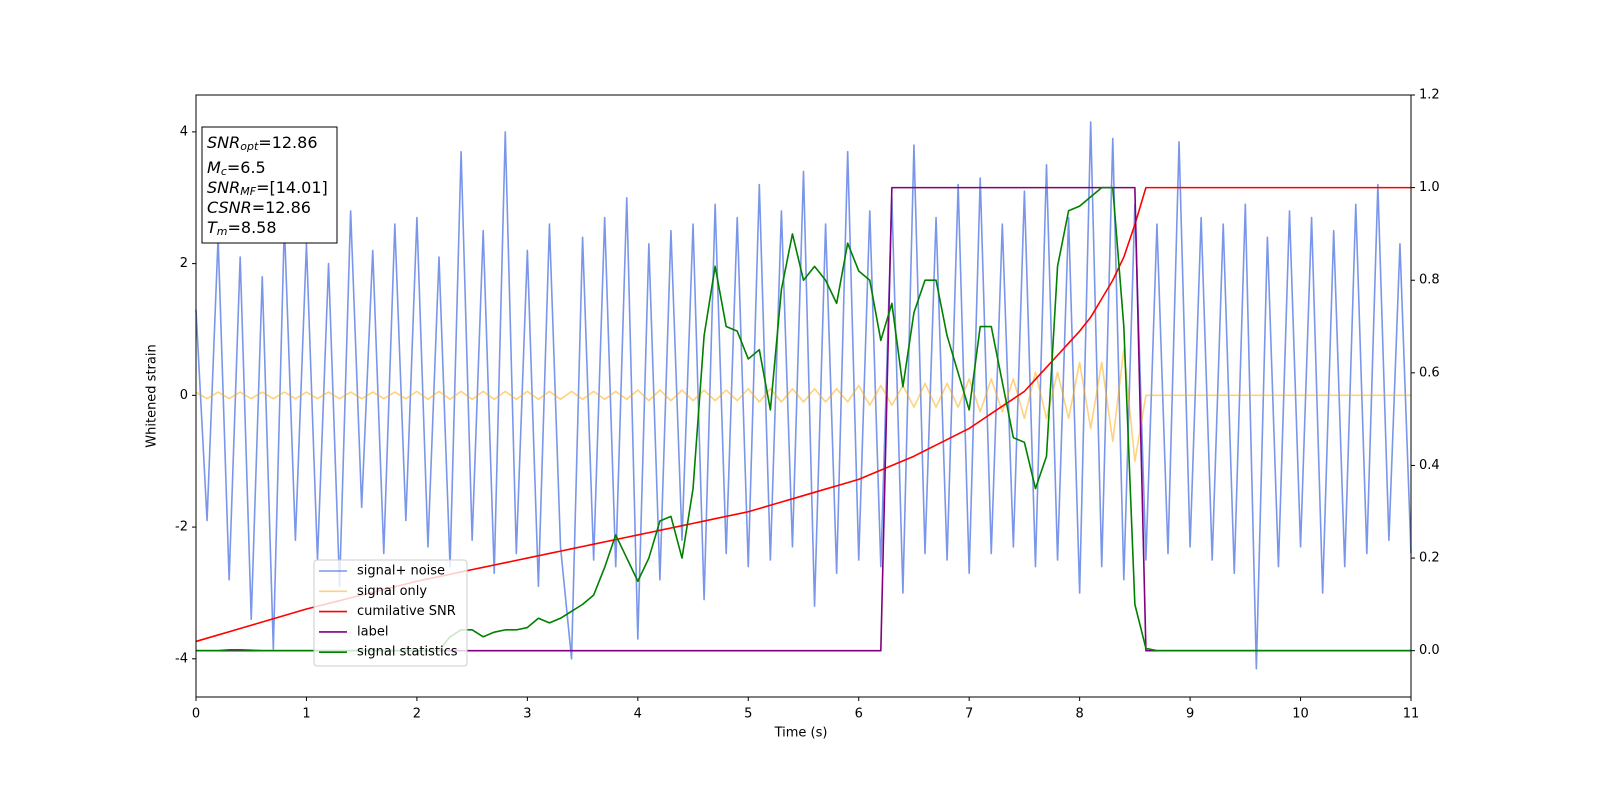  I want to click on y-tick-label: 0, so click(184, 395).